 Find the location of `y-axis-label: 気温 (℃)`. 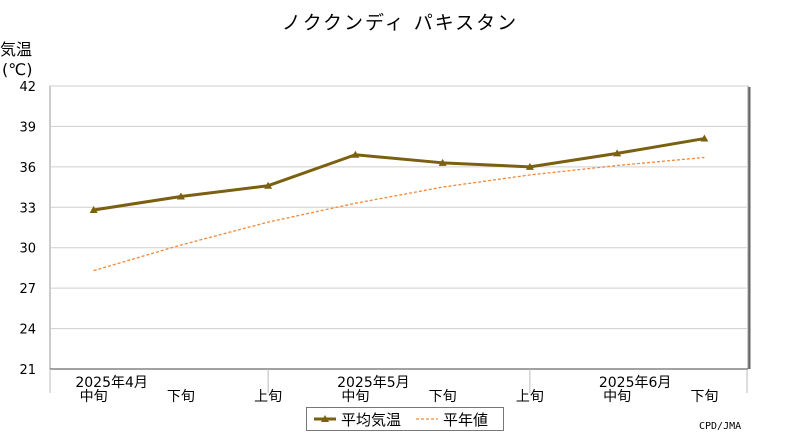

y-axis-label: 気温 (℃) is located at coordinates (16, 60).